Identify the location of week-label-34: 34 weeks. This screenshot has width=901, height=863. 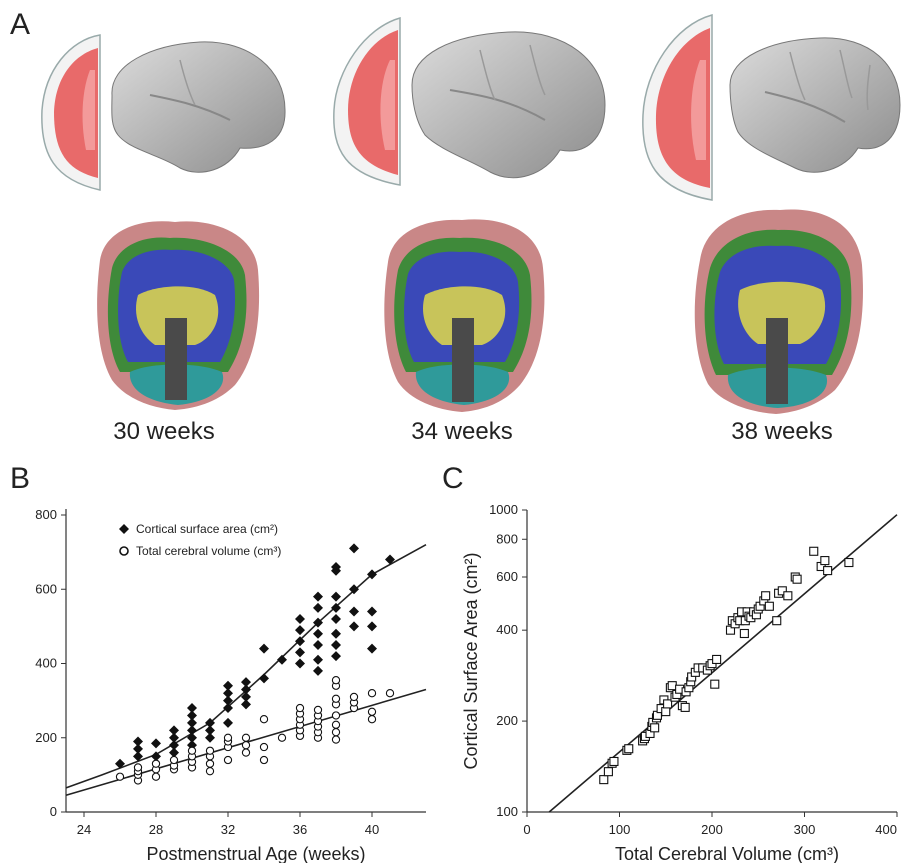
(462, 431).